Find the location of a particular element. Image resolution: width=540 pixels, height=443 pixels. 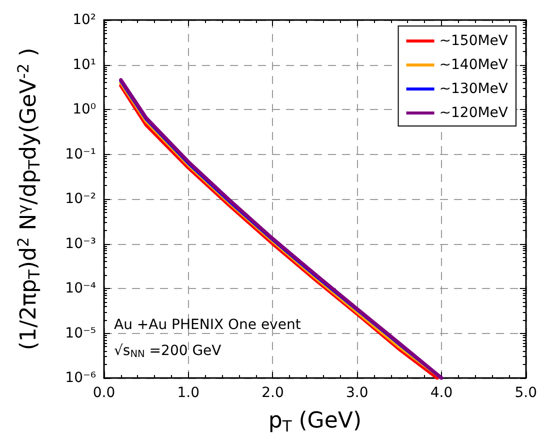

y-tick-label: 10⁻³ is located at coordinates (80, 244).